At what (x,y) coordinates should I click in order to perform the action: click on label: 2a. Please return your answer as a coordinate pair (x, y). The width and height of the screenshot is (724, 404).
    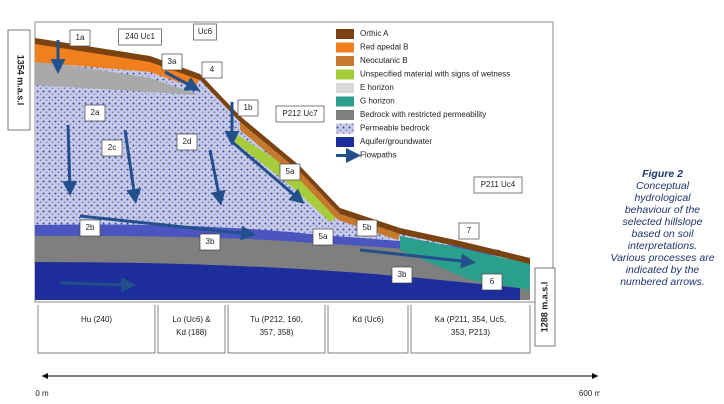
    Looking at the image, I should click on (95, 112).